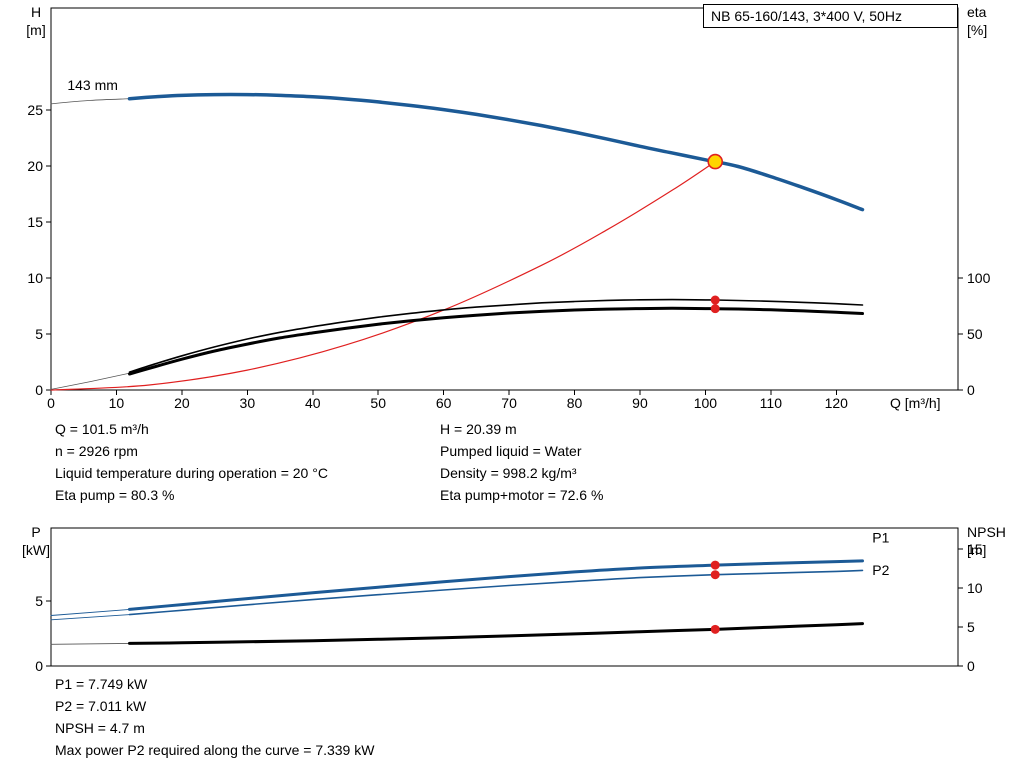  What do you see at coordinates (313, 403) in the screenshot?
I see `x-tick-label: 40` at bounding box center [313, 403].